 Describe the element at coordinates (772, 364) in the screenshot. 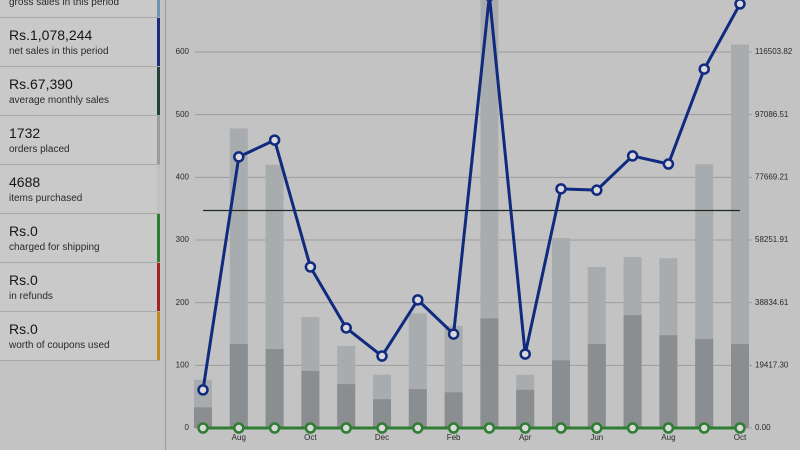

I see `y2-tick-label: 19417.30` at that location.